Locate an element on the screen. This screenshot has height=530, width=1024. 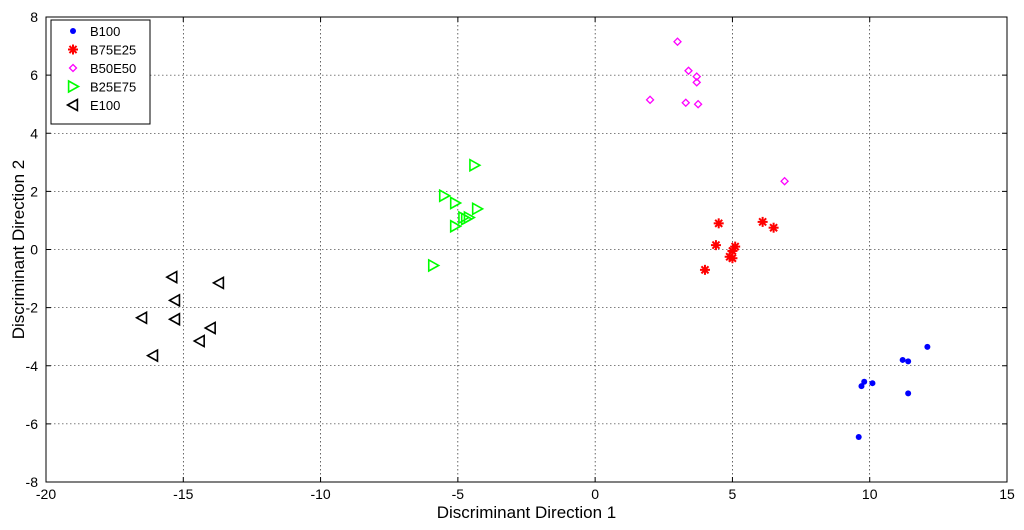
legend-label-b25e75: B25E75 is located at coordinates (113, 87).